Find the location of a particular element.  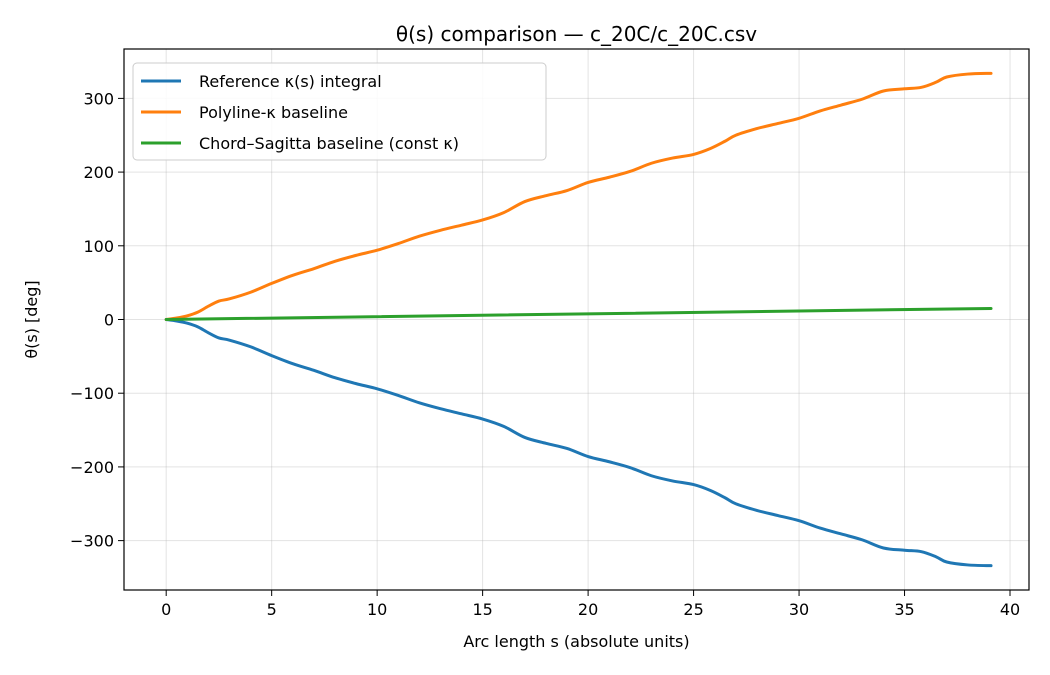

y-tick-label: 100 is located at coordinates (98, 246).